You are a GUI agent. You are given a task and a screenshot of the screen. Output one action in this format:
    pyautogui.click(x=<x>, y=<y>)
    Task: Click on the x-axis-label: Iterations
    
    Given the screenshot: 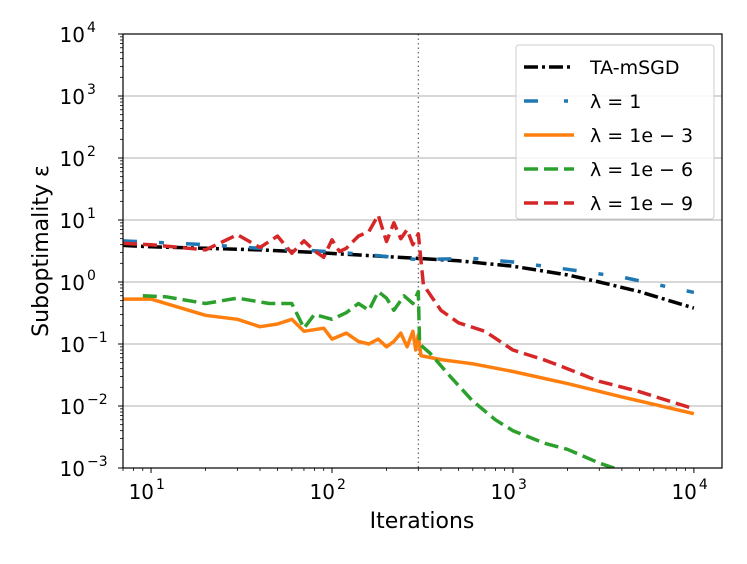 What is the action you would take?
    pyautogui.click(x=422, y=521)
    